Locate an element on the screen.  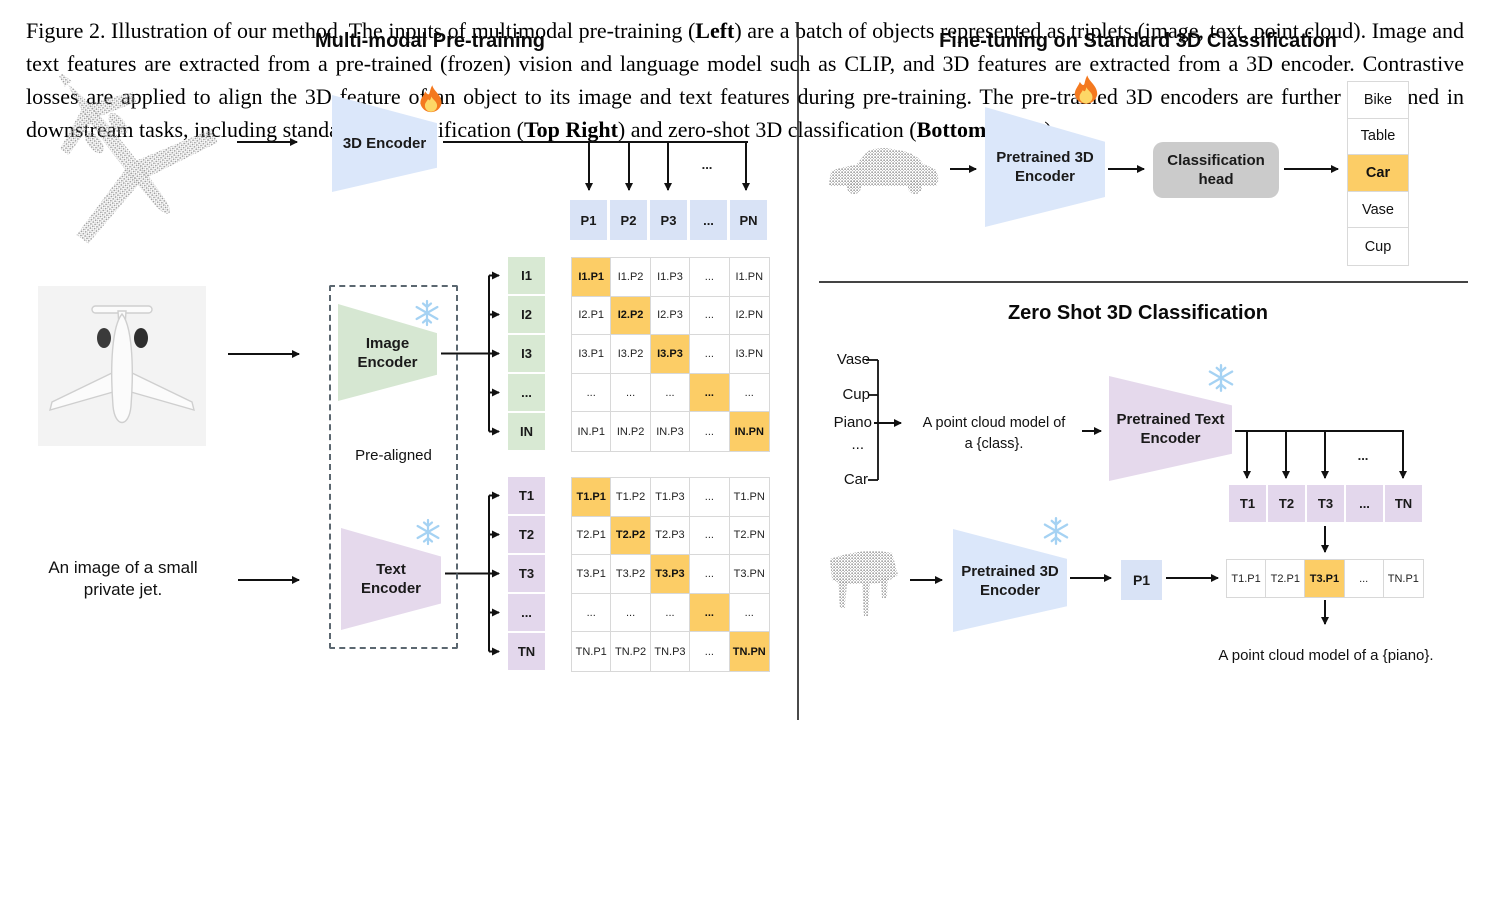
image-encoder-line1: Image is located at coordinates (387, 343).